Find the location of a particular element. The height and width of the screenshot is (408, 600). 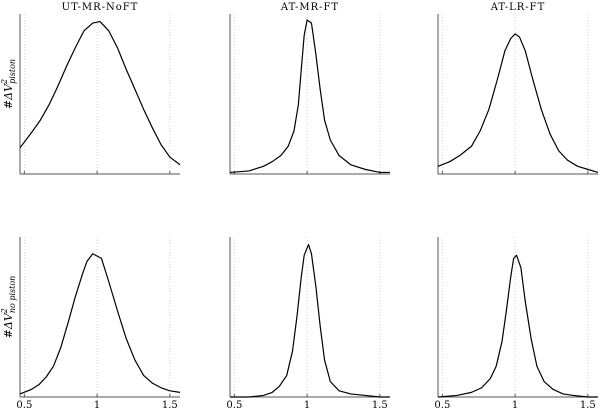

column-title: AT-LR-FT is located at coordinates (518, 7).